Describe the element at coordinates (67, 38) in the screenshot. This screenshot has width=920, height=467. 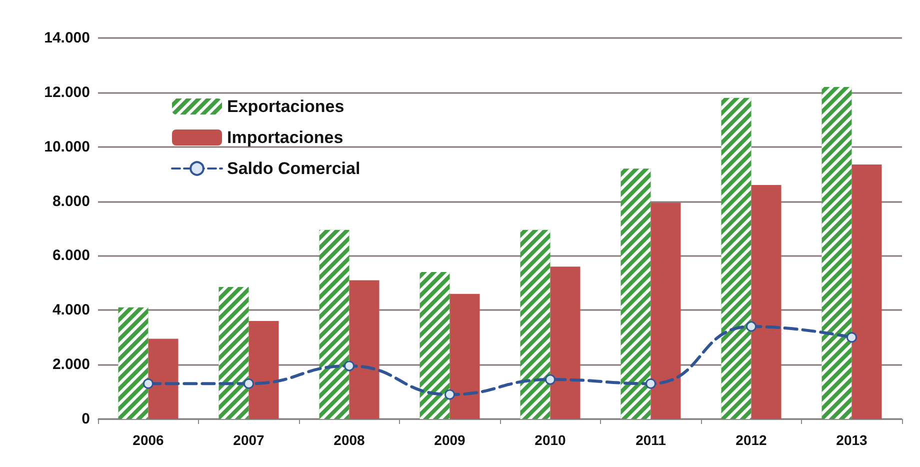
I see `y-tick-label: 14.000` at that location.